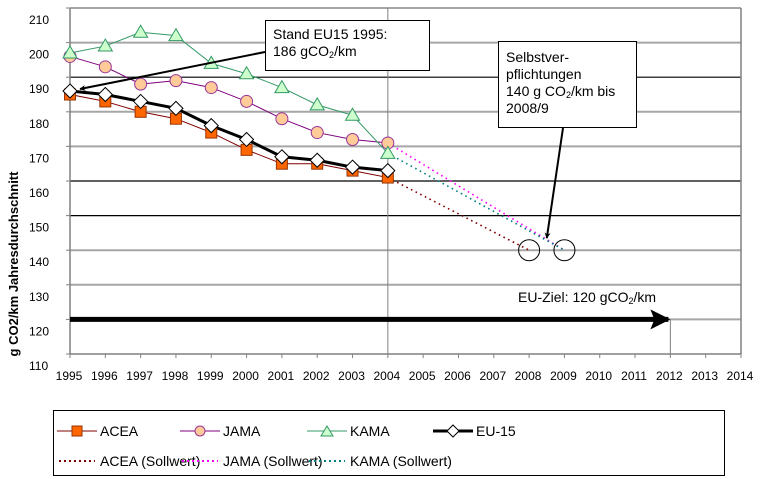 The height and width of the screenshot is (479, 772). What do you see at coordinates (245, 376) in the screenshot?
I see `x-tick-label-2000: 2000` at bounding box center [245, 376].